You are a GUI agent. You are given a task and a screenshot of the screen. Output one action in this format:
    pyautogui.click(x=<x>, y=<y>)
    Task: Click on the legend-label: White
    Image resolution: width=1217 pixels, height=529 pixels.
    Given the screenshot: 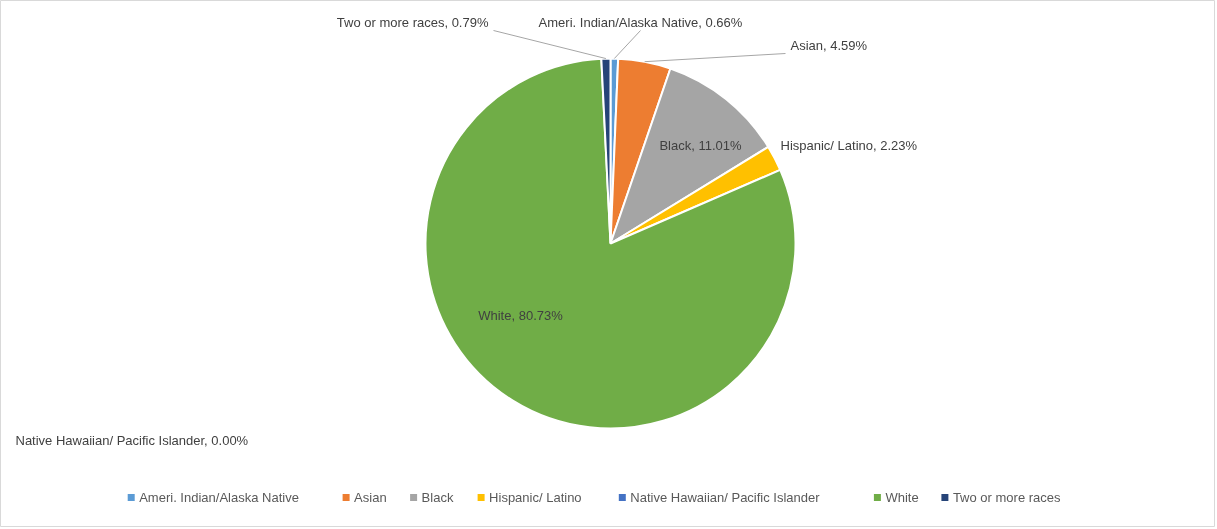 What is the action you would take?
    pyautogui.click(x=902, y=497)
    